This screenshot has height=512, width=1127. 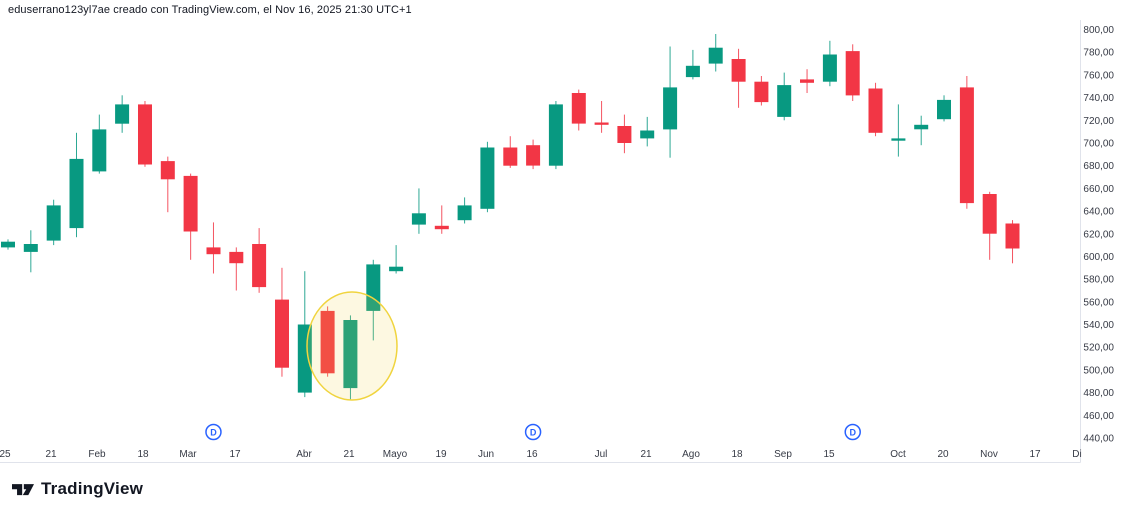 What do you see at coordinates (532, 454) in the screenshot?
I see `time-axis-label: 16` at bounding box center [532, 454].